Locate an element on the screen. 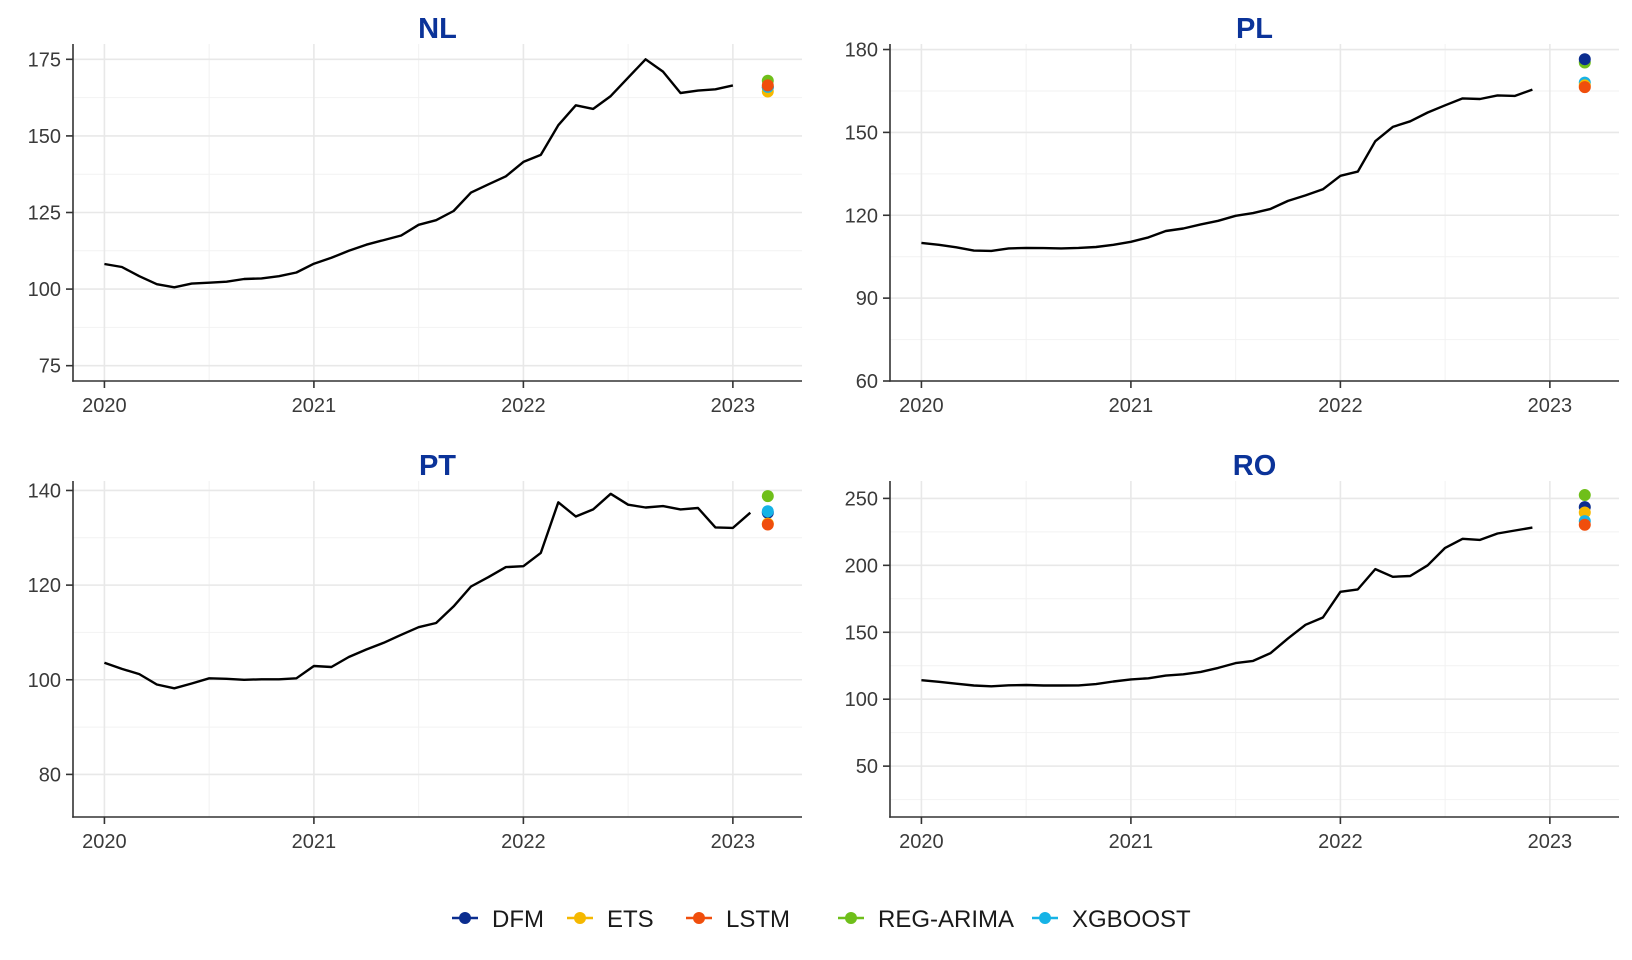 This screenshot has height=960, width=1632. legend-item-xgboost: XGBOOST is located at coordinates (1111, 919).